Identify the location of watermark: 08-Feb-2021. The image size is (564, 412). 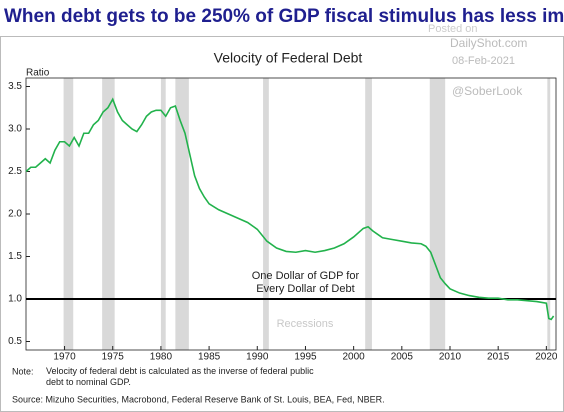
(483, 61).